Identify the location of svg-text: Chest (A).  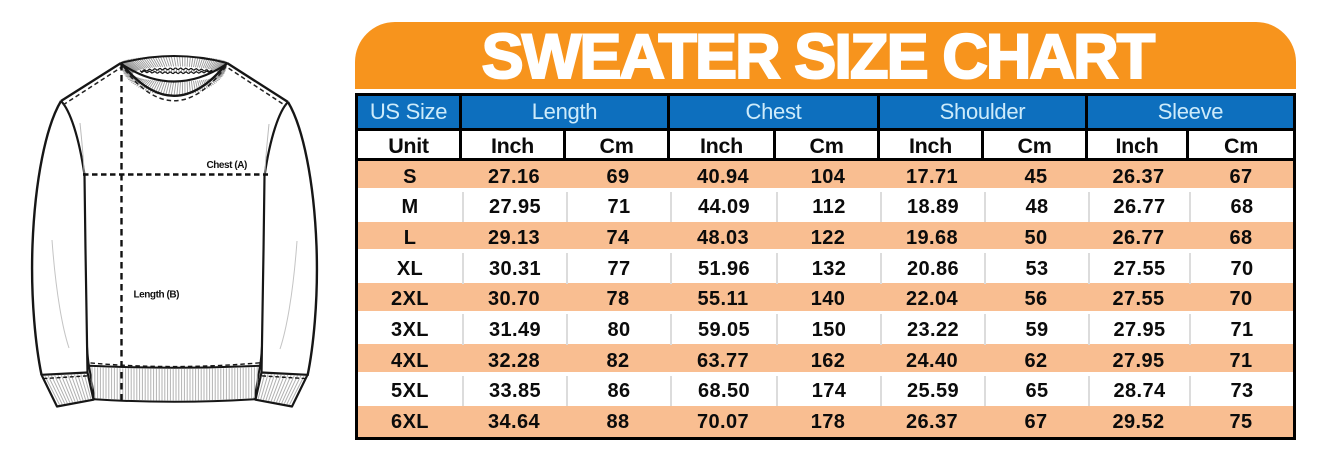
(227, 165).